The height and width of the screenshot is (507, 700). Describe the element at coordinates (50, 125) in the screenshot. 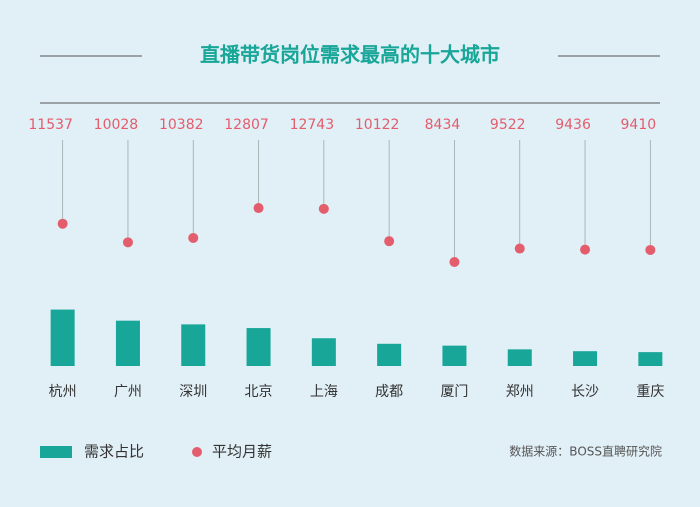

I see `value-label: 11537` at that location.